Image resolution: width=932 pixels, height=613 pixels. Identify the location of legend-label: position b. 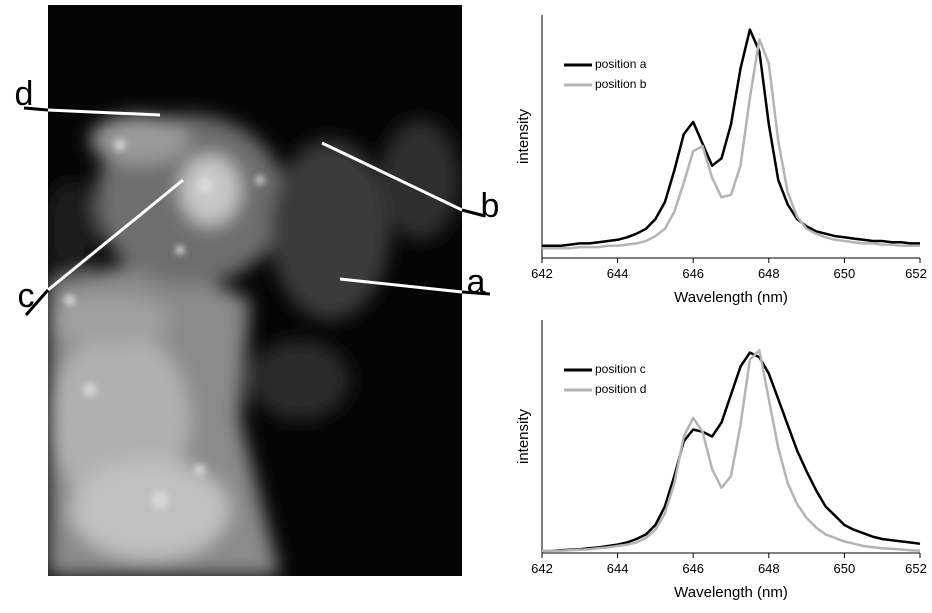
(621, 84).